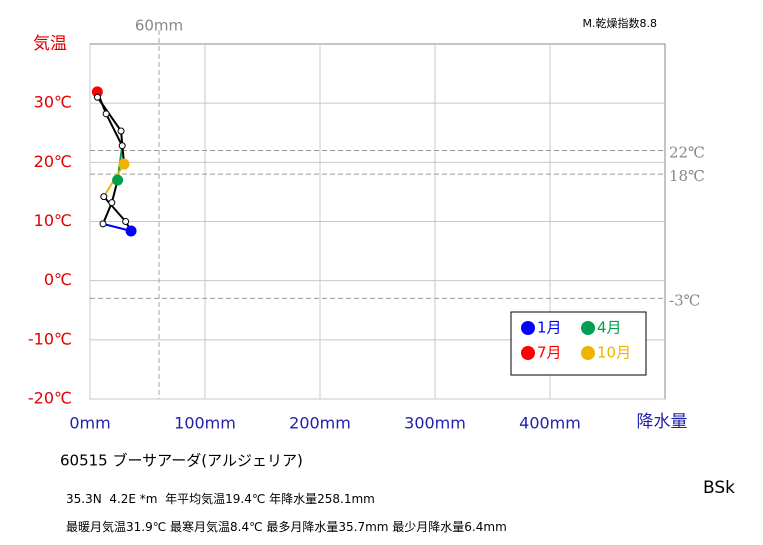  I want to click on legend-label: 7月, so click(549, 353).